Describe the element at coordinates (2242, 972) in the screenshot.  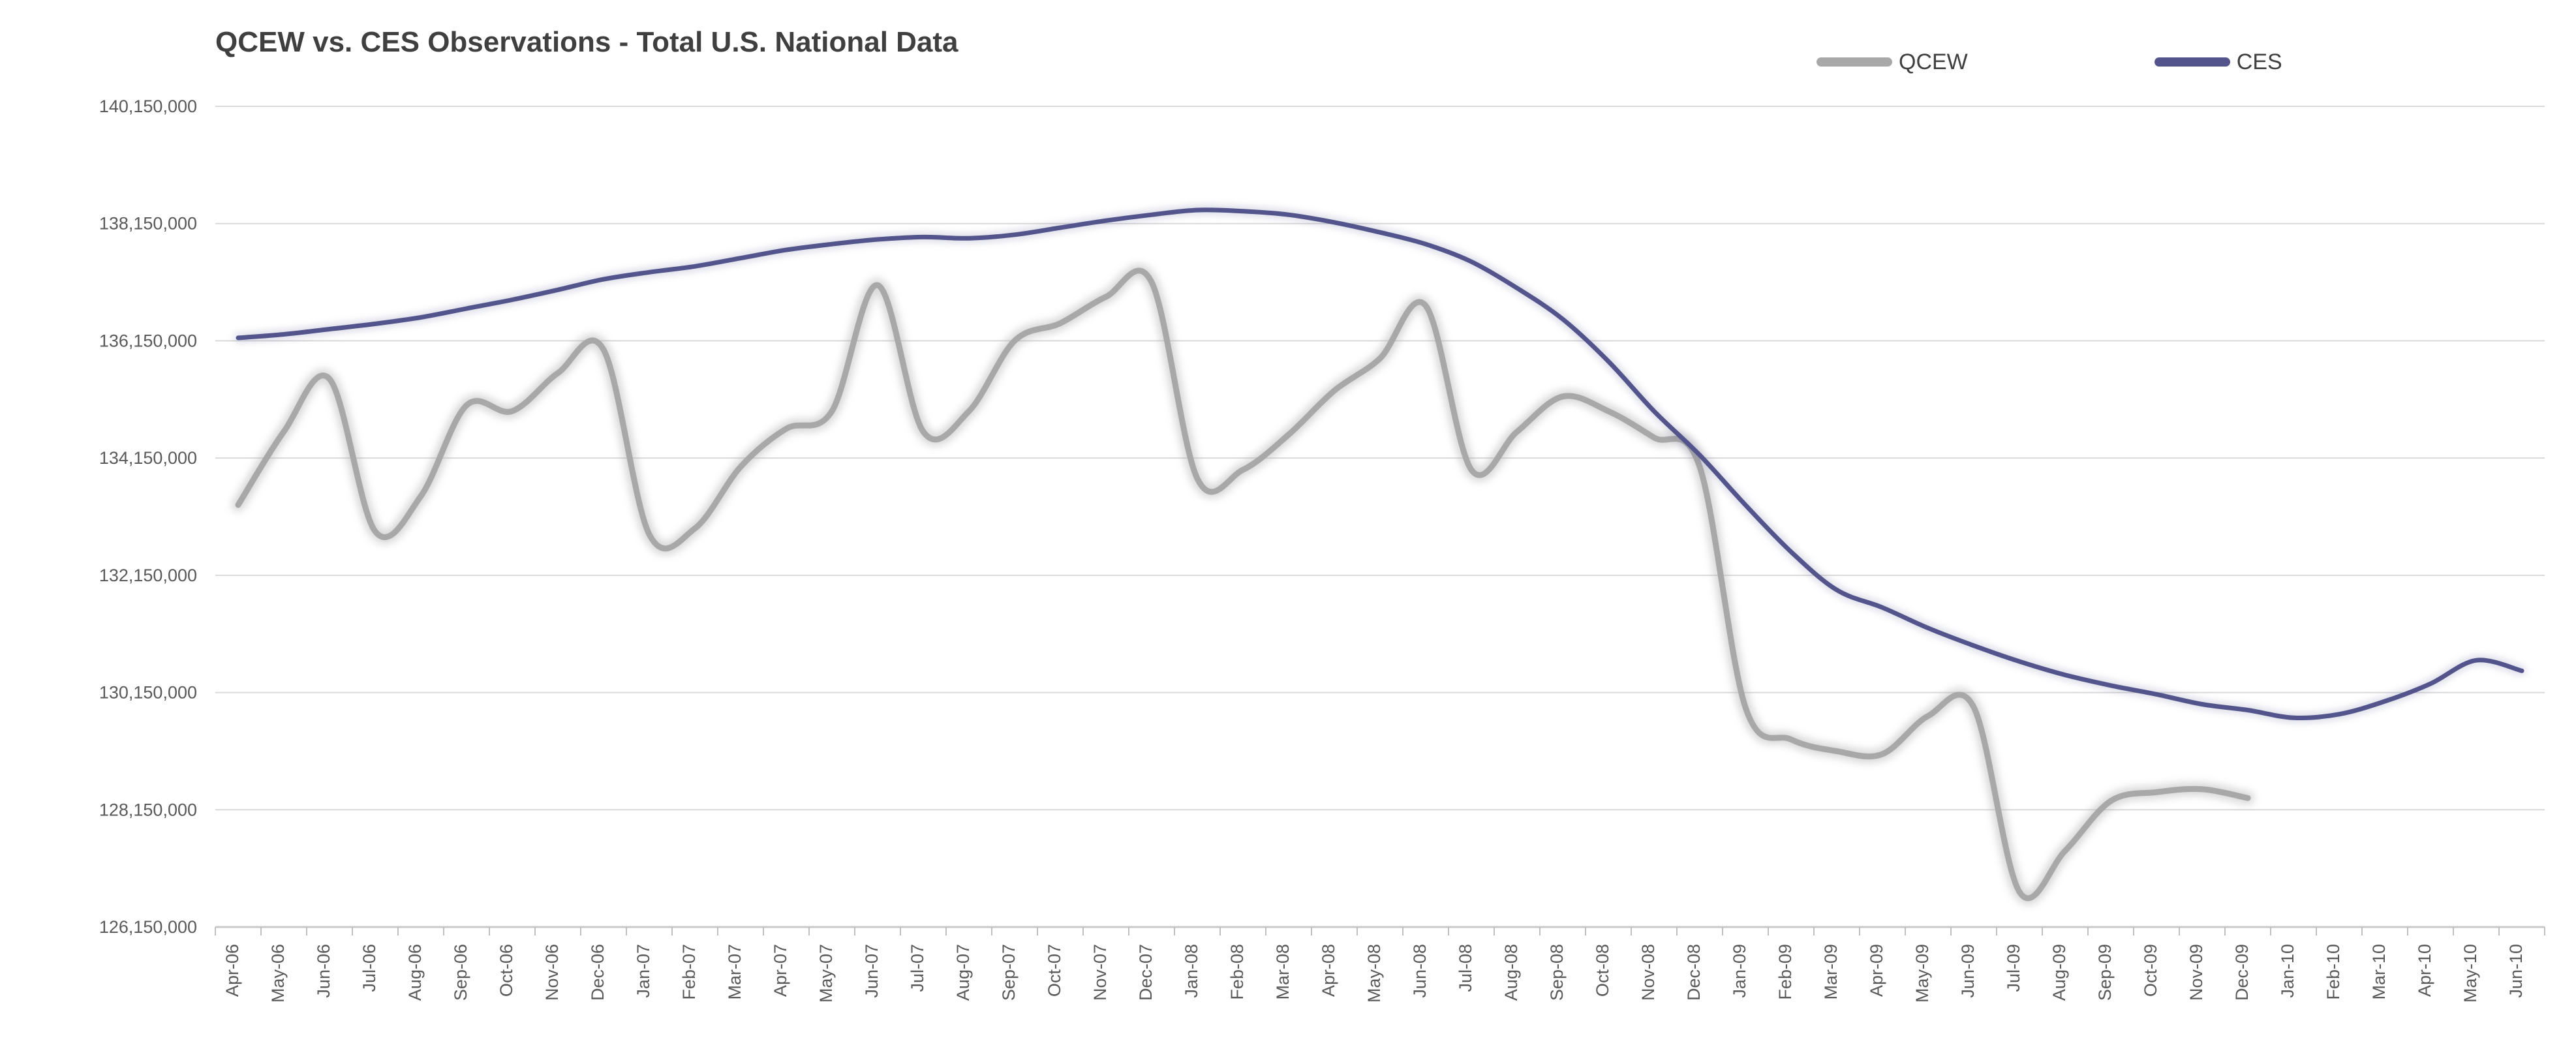
I see `x-tick-label: Dec-09` at that location.